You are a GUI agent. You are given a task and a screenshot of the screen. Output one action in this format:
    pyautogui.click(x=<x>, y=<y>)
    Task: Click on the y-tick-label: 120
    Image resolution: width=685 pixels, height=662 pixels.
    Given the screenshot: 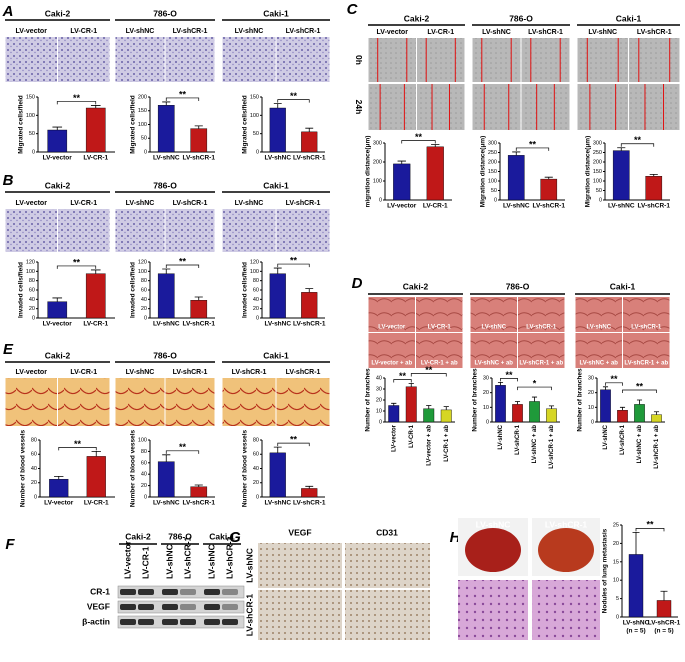 What is the action you would take?
    pyautogui.click(x=254, y=262)
    